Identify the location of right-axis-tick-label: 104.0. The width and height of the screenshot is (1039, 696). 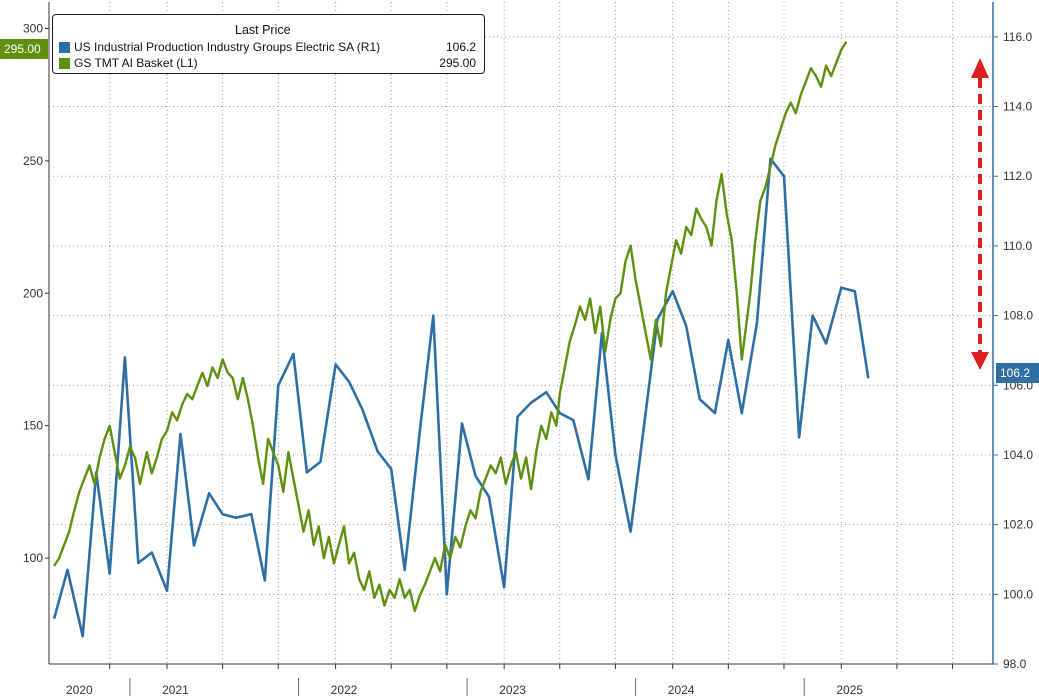
(1018, 455).